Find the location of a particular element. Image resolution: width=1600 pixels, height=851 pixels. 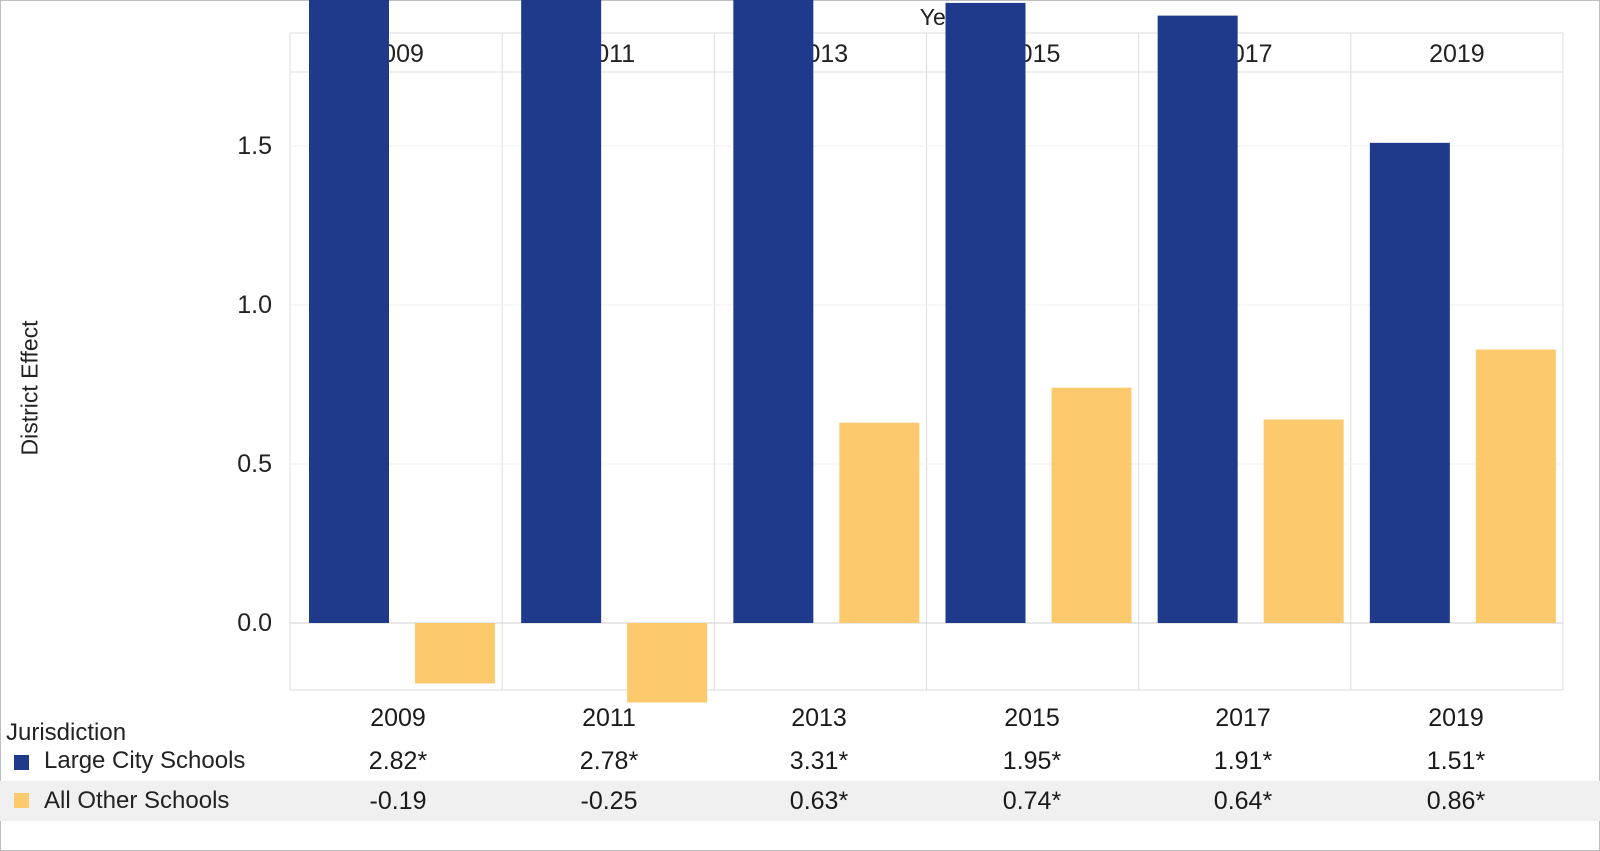

table-cell: 0.74* is located at coordinates (1032, 801).